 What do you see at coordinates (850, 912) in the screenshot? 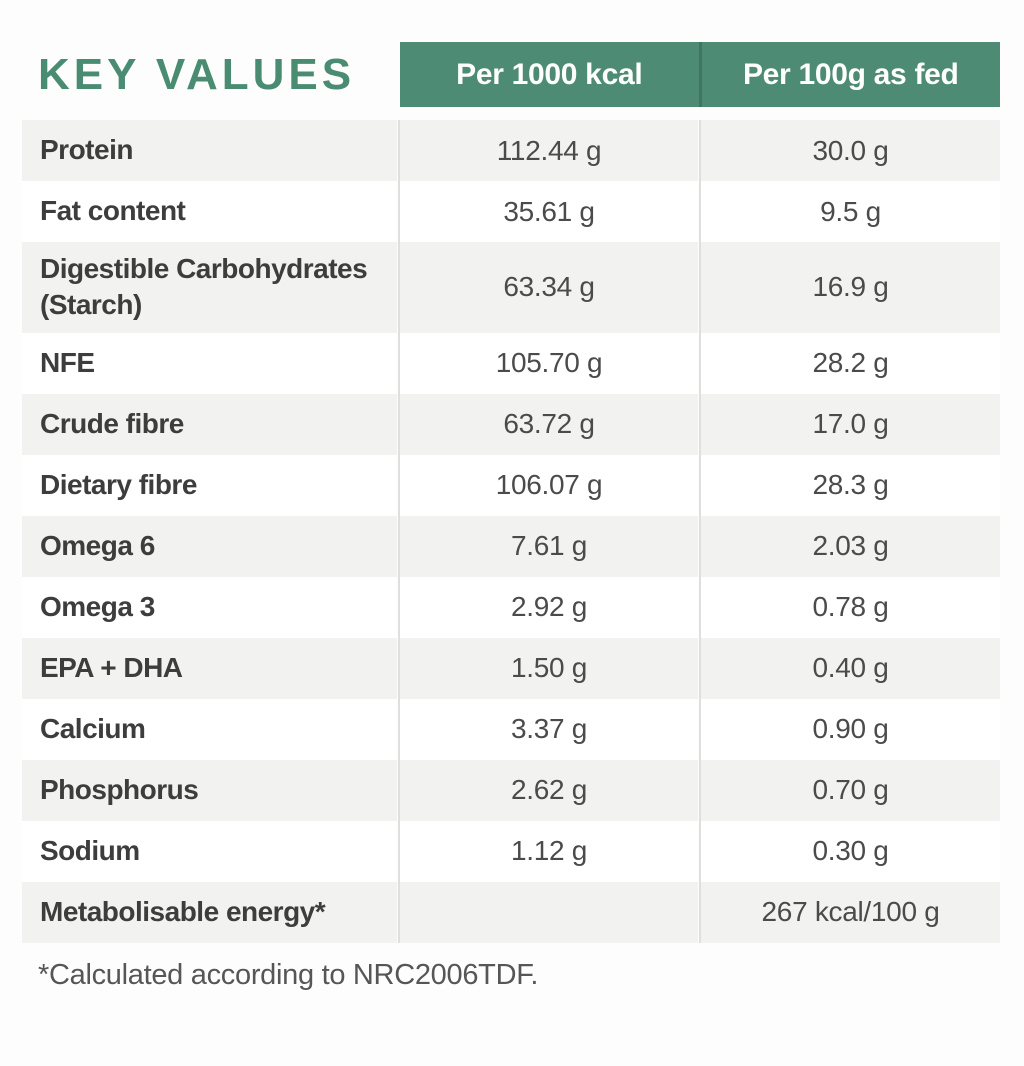
I see `row-value-per-100g: 267 kcal/100 g` at bounding box center [850, 912].